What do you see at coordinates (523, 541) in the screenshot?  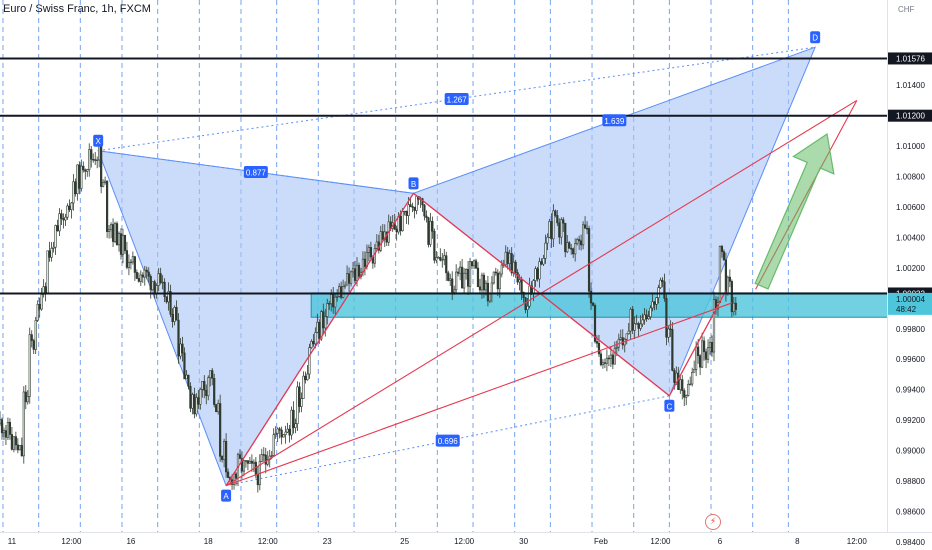 I see `x-tick-label: 30` at bounding box center [523, 541].